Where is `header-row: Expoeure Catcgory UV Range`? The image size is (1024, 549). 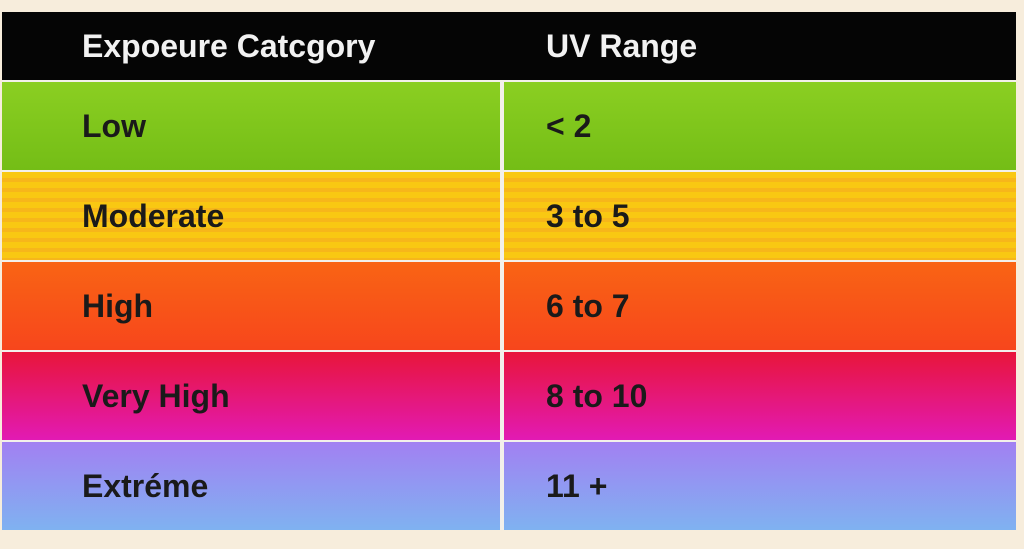 header-row: Expoeure Catcgory UV Range is located at coordinates (509, 46).